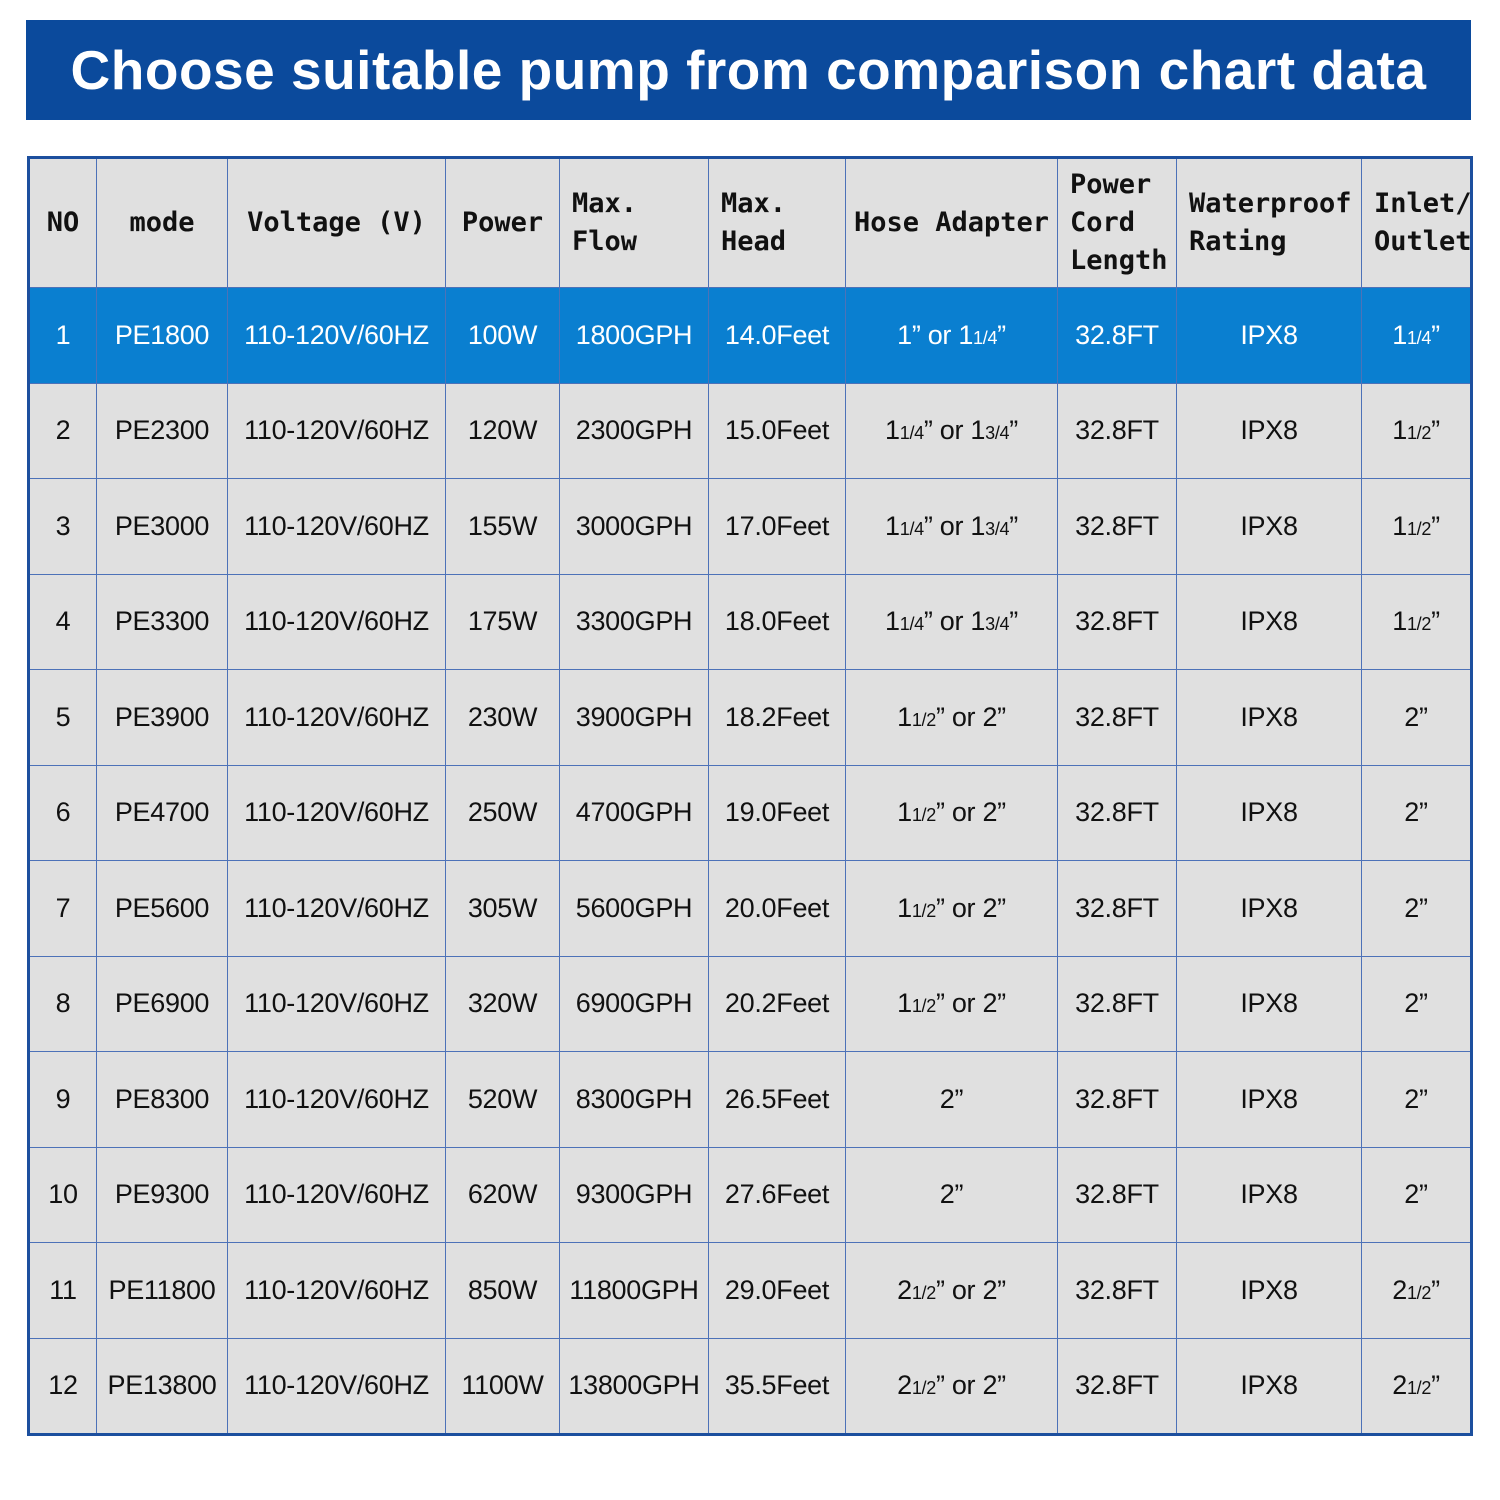  Describe the element at coordinates (502, 621) in the screenshot. I see `cell-power: 175W` at that location.